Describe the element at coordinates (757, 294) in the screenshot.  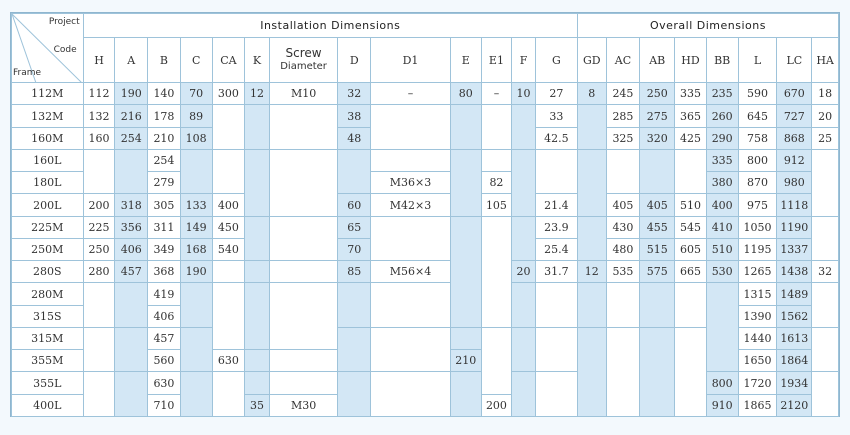
I see `cell-l: 1315` at that location.